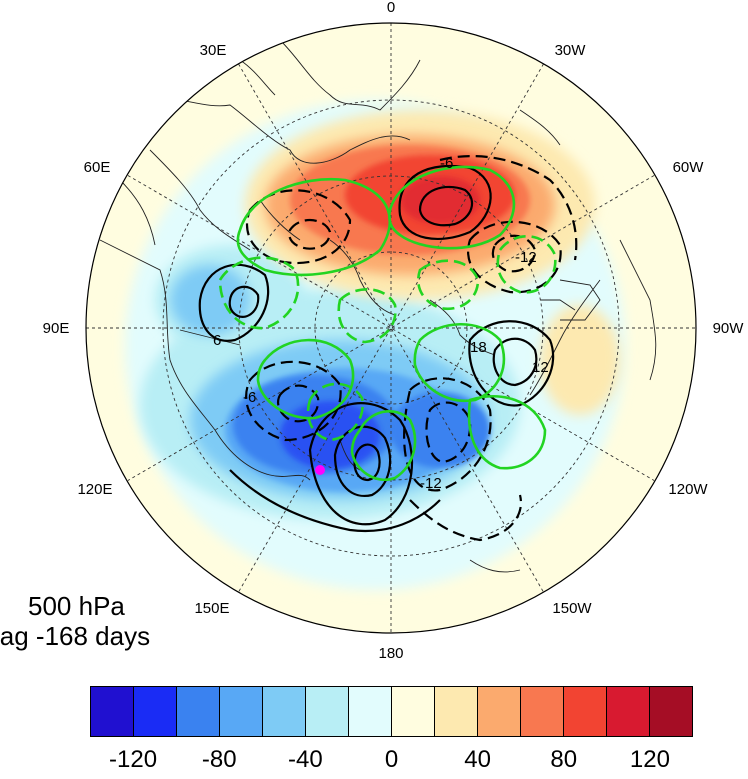 This screenshot has height=779, width=748. What do you see at coordinates (572, 608) in the screenshot?
I see `lon-label-150w: 150W` at bounding box center [572, 608].